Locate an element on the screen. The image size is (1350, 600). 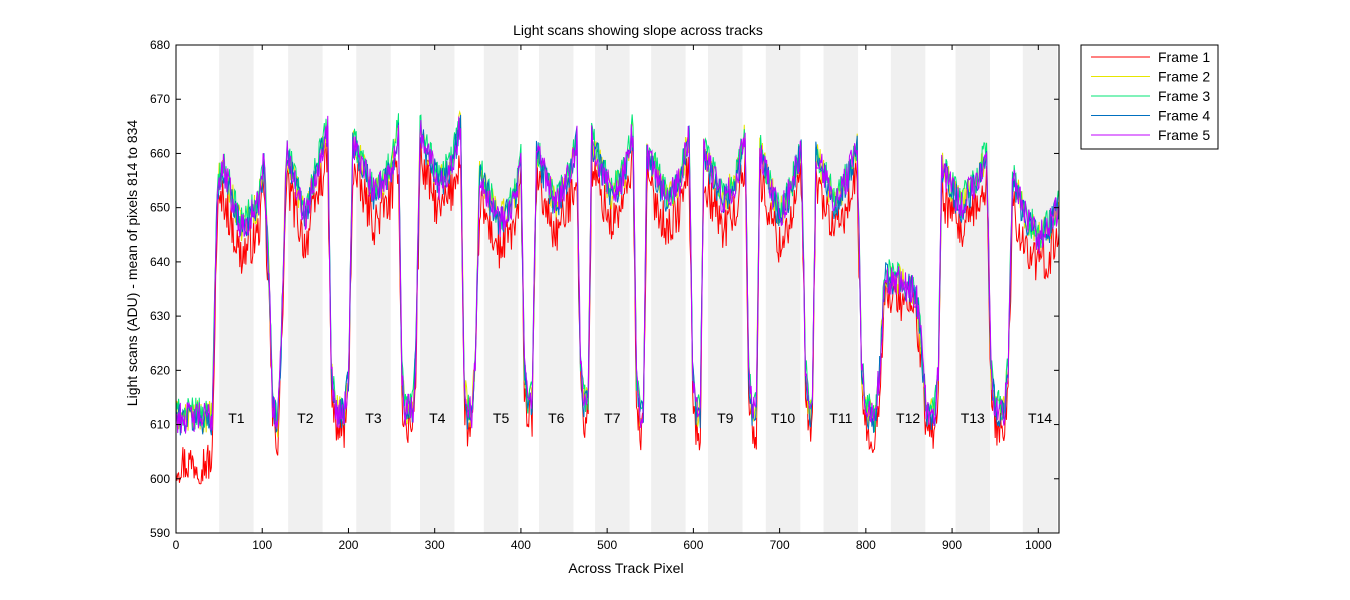
legend-label-frame-1: Frame 1 is located at coordinates (1184, 57).